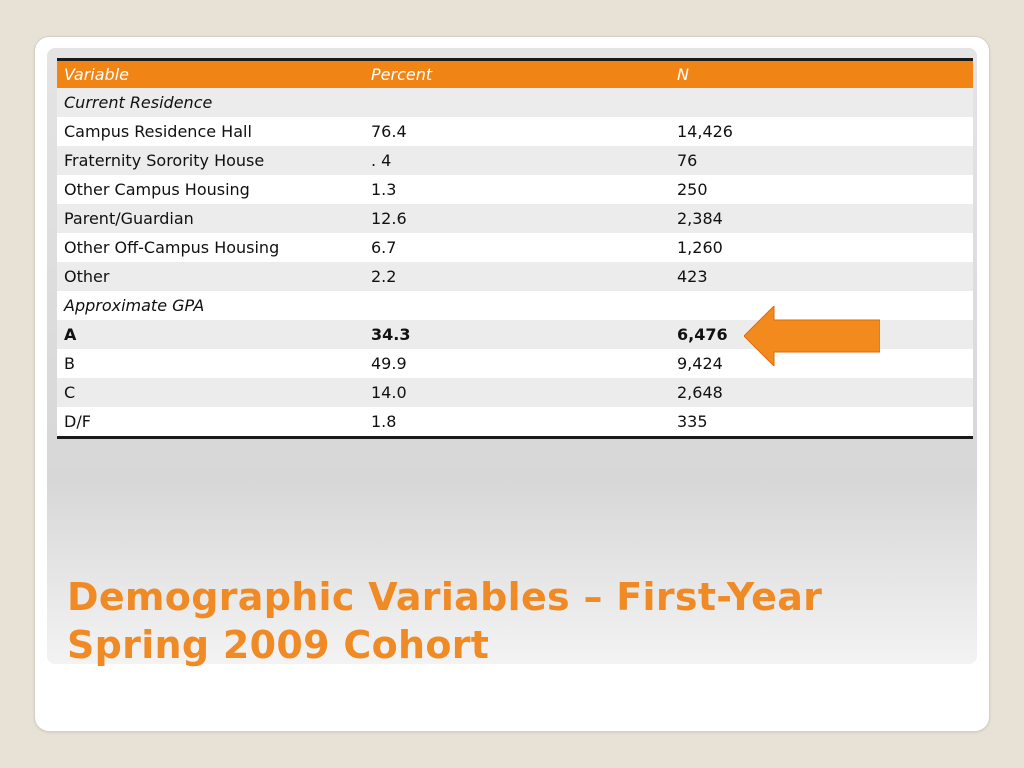 Image resolution: width=1024 pixels, height=768 pixels. I want to click on table-row: Fraternity Sorority House . 4 76, so click(515, 160).